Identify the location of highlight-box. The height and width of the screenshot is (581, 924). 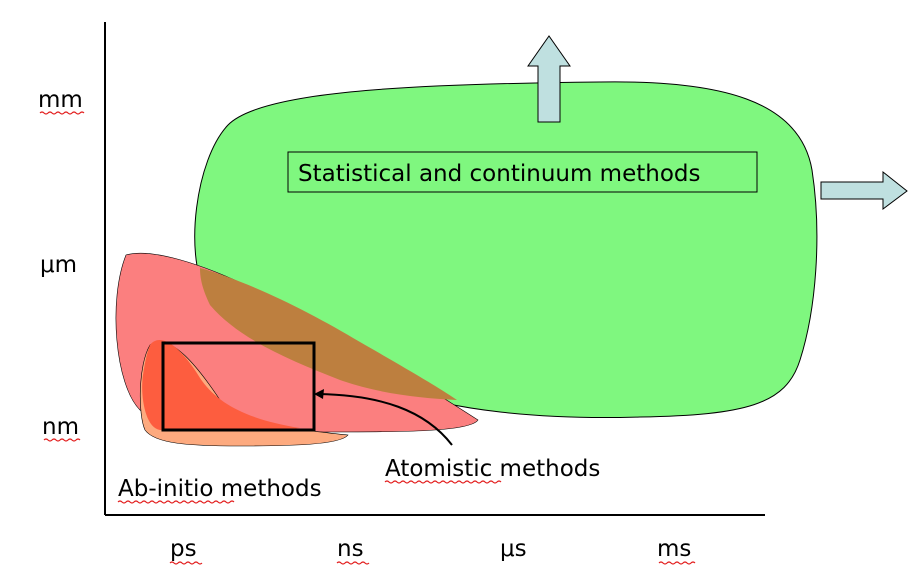
(238, 386).